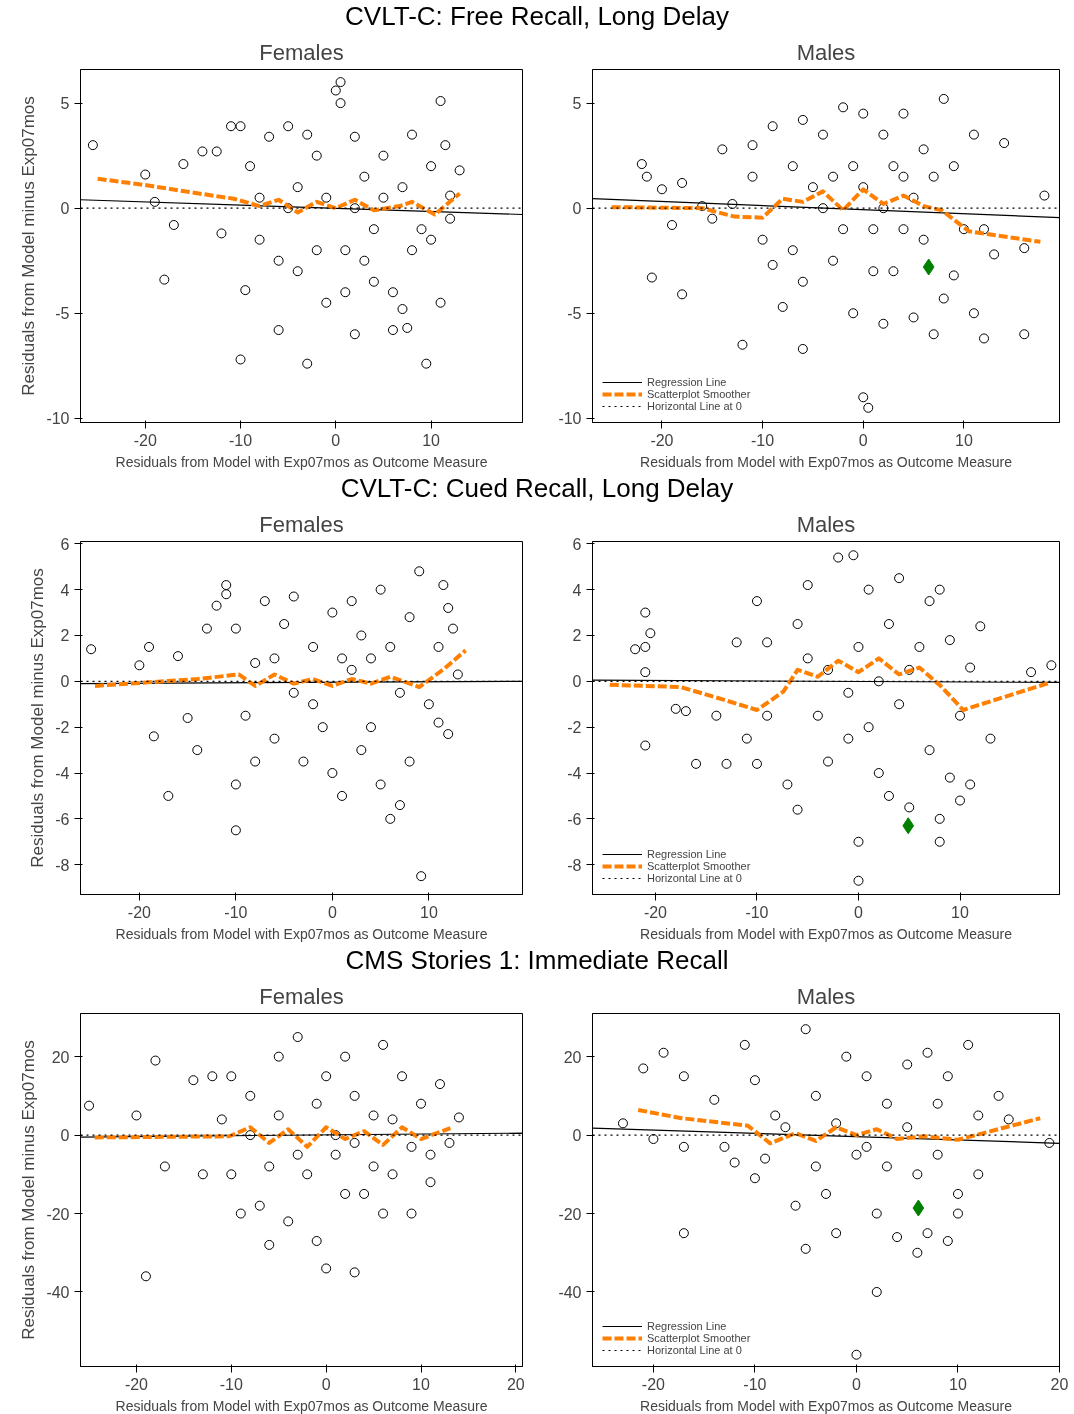  I want to click on legend-label: Horizontal Line at 0, so click(694, 406).